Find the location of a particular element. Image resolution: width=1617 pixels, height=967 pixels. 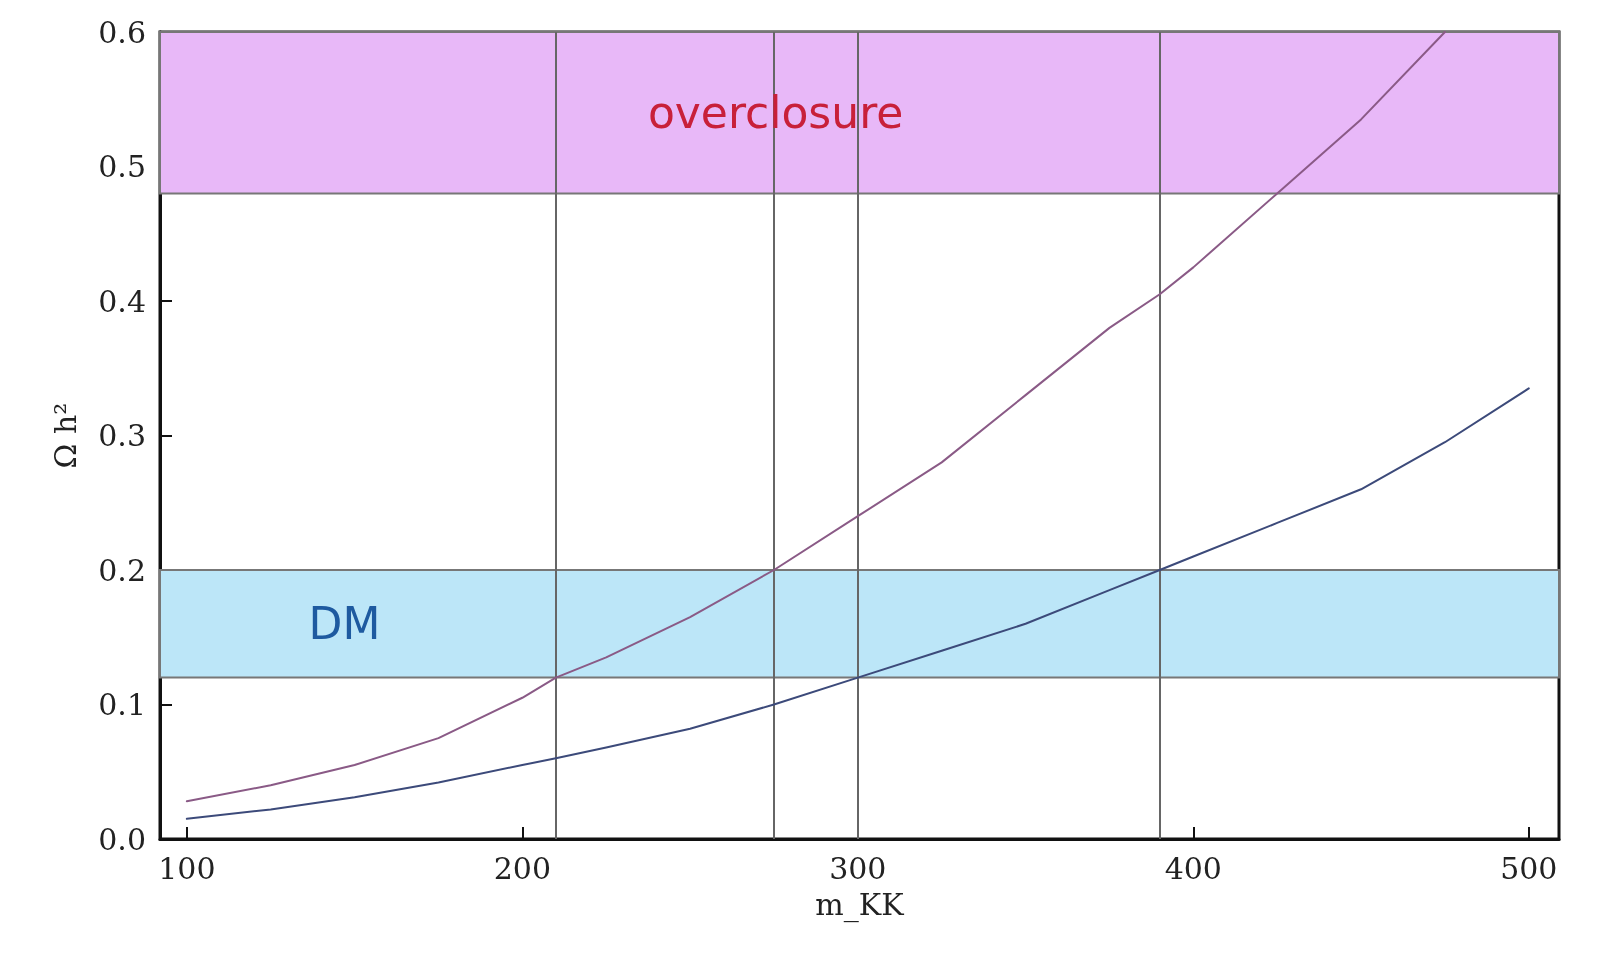

band-label: DM is located at coordinates (344, 624).